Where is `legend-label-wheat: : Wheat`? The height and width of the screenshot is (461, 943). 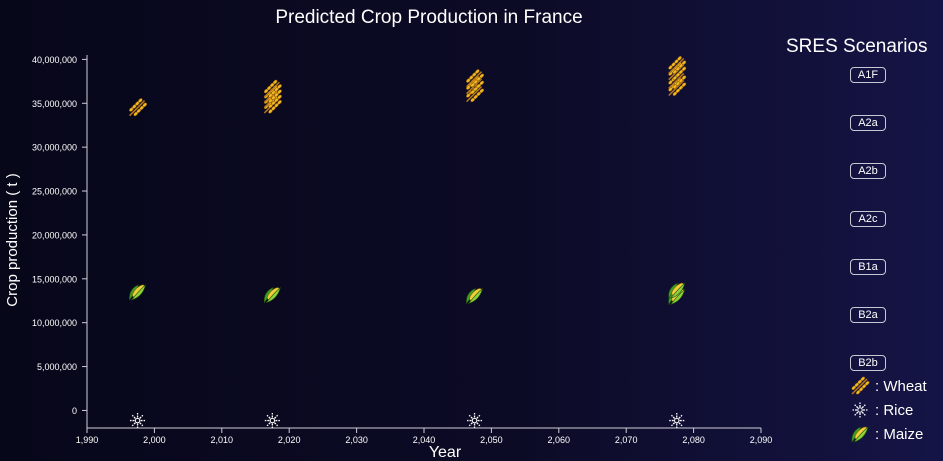 legend-label-wheat: : Wheat is located at coordinates (901, 386).